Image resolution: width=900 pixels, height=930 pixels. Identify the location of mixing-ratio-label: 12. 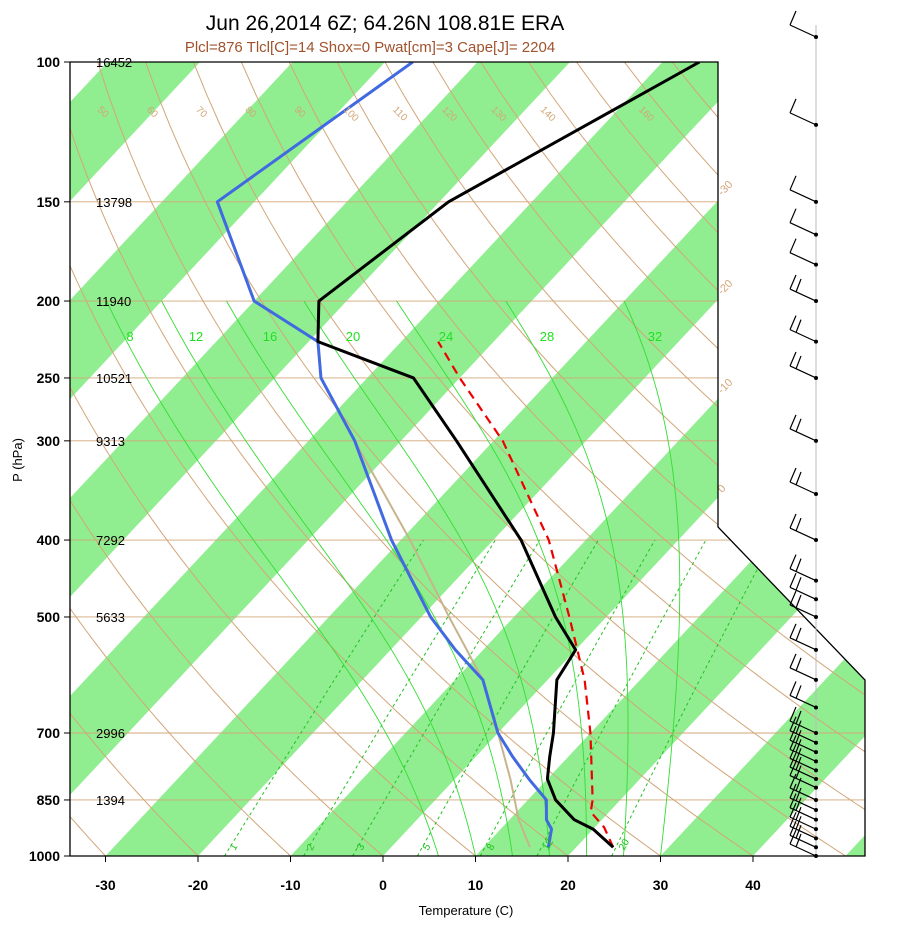
(548, 845).